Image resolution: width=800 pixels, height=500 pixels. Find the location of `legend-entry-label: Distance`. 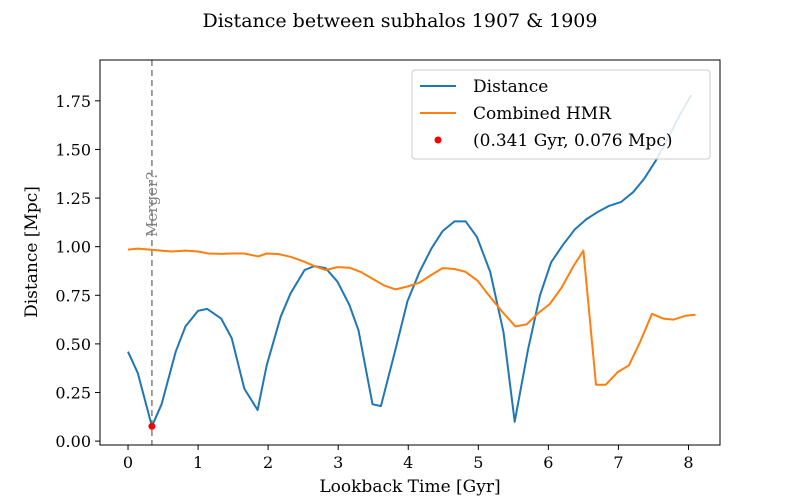

legend-entry-label: Distance is located at coordinates (510, 87).